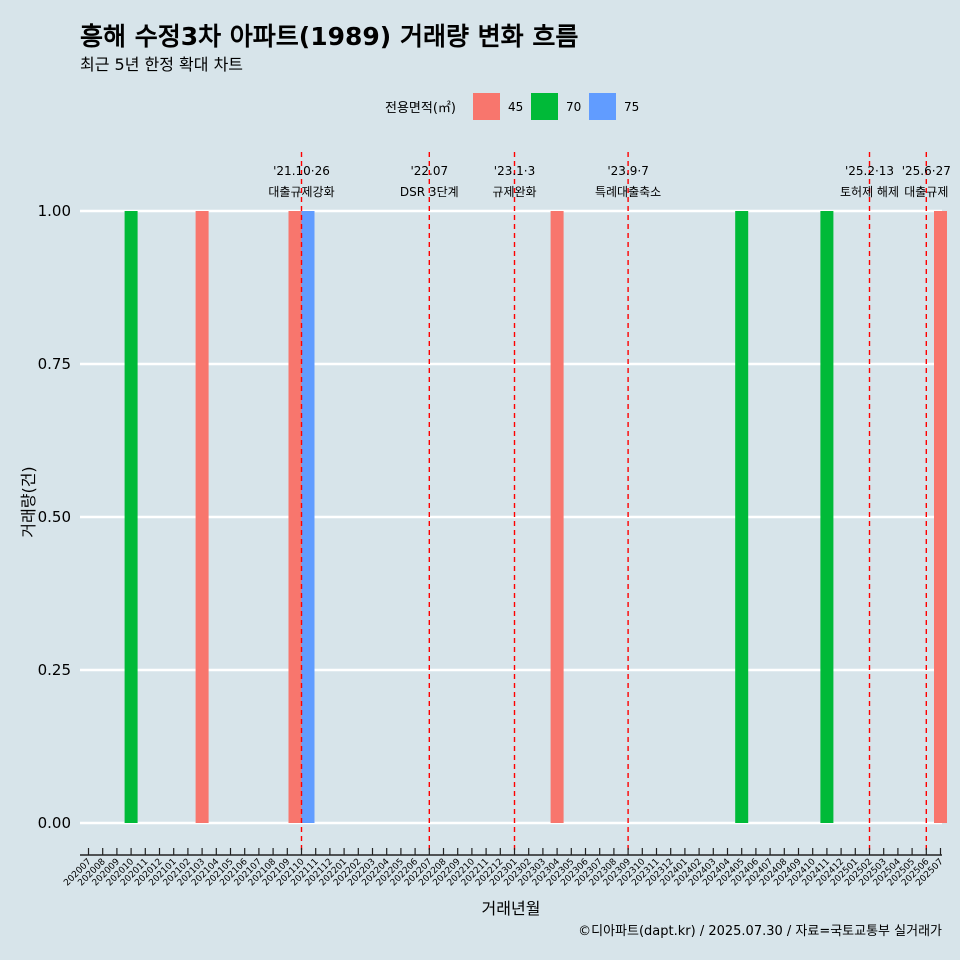 This screenshot has height=960, width=960. What do you see at coordinates (631, 107) in the screenshot?
I see `legend-label-75: 75` at bounding box center [631, 107].